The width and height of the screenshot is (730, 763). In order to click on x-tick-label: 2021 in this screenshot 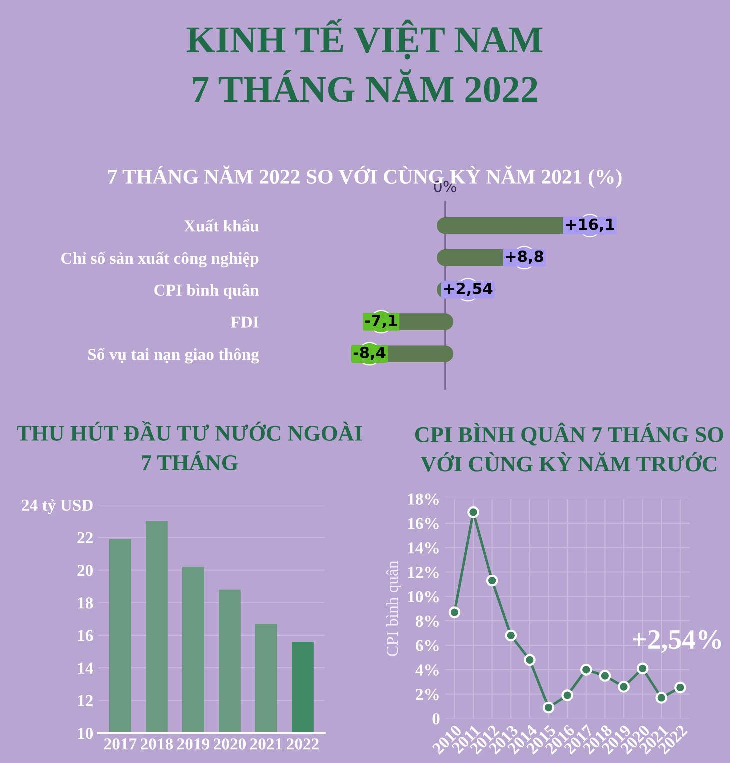, I will do `click(266, 744)`.